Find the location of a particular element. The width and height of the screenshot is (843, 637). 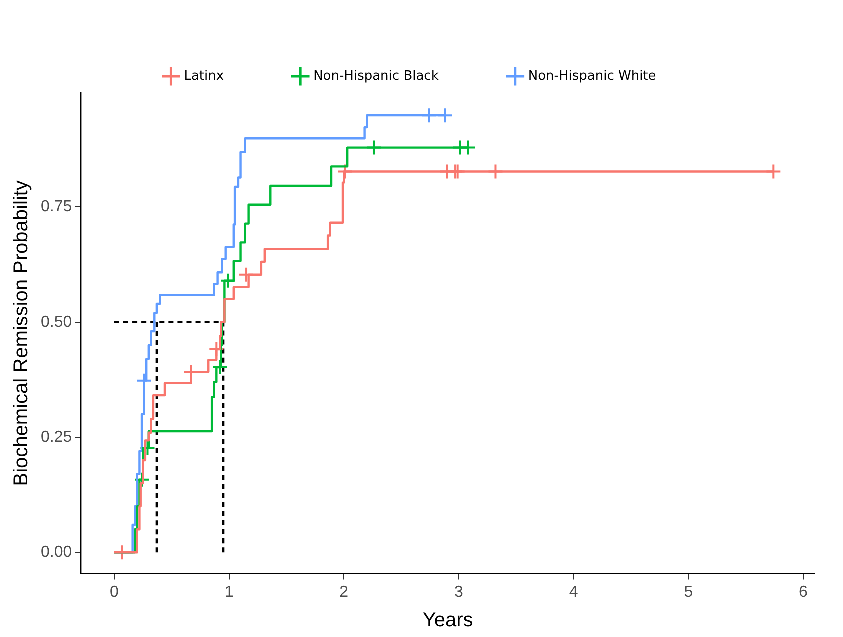

y-tick-label: 0.25 is located at coordinates (56, 437).